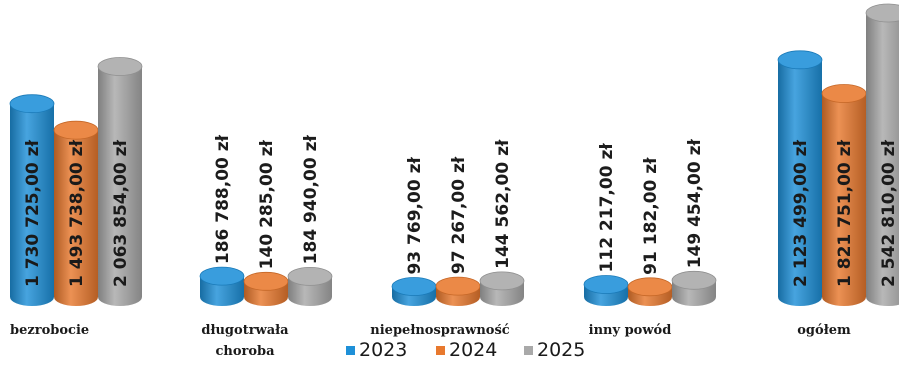 This screenshot has width=899, height=365. I want to click on category-label: inny powód, so click(630, 330).